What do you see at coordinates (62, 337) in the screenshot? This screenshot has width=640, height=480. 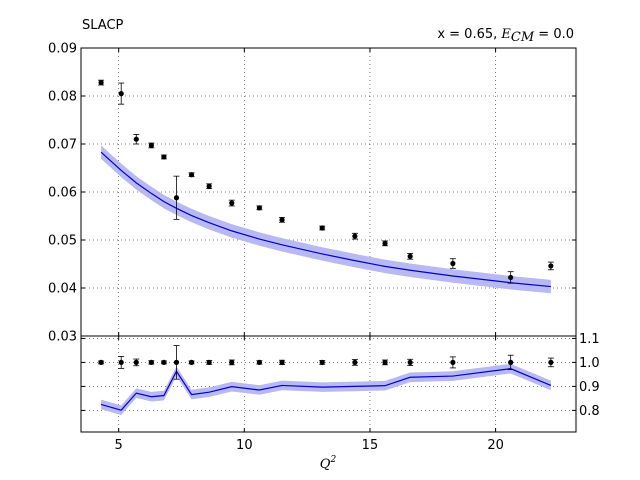 I see `y-tick-label: 0.03` at bounding box center [62, 337].